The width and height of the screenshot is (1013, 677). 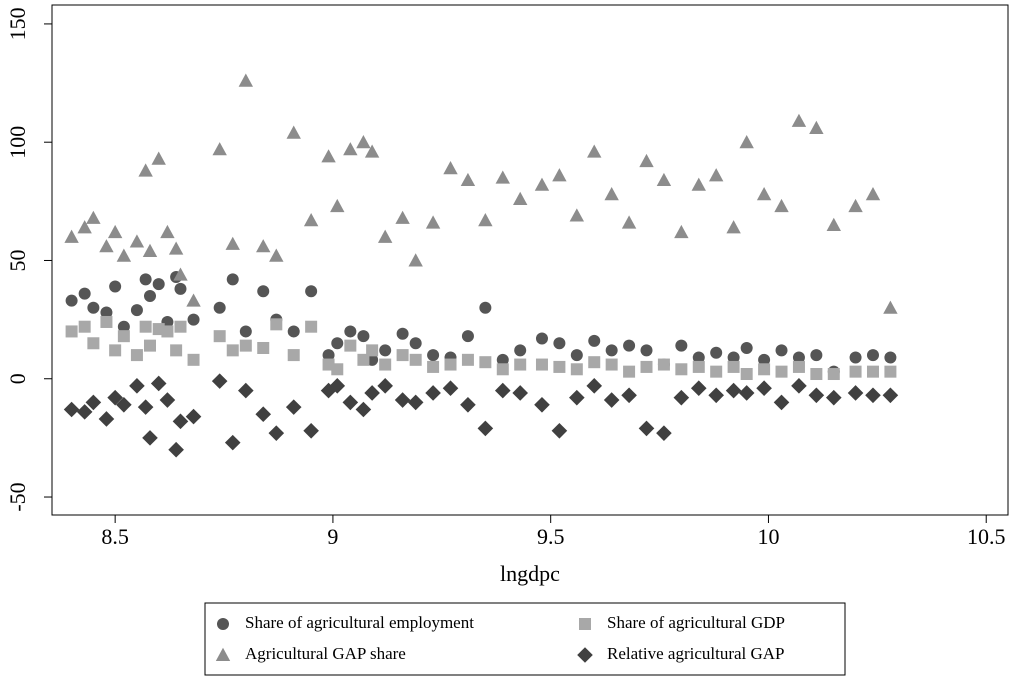 I want to click on legend-label: Share of agricultural employment, so click(x=359, y=622).